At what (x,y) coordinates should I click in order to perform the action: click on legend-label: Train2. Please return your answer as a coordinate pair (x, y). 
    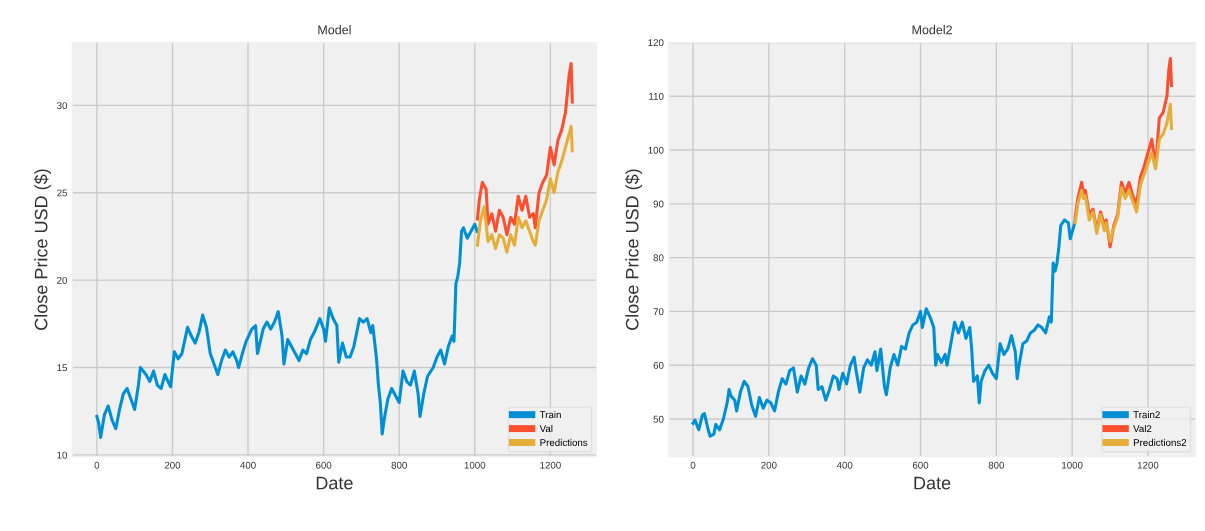
    Looking at the image, I should click on (1146, 415).